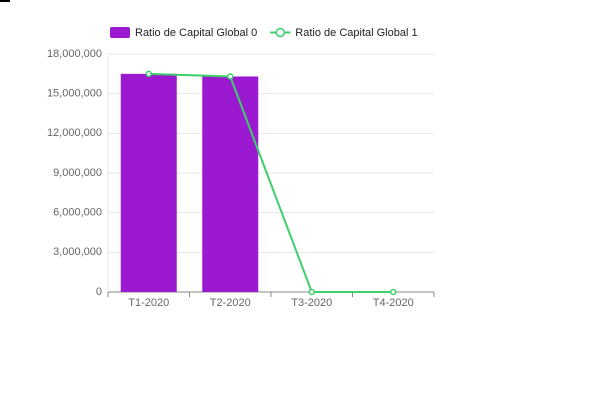 This screenshot has height=413, width=600. I want to click on y-tick-label: 18,000,000, so click(74, 54).